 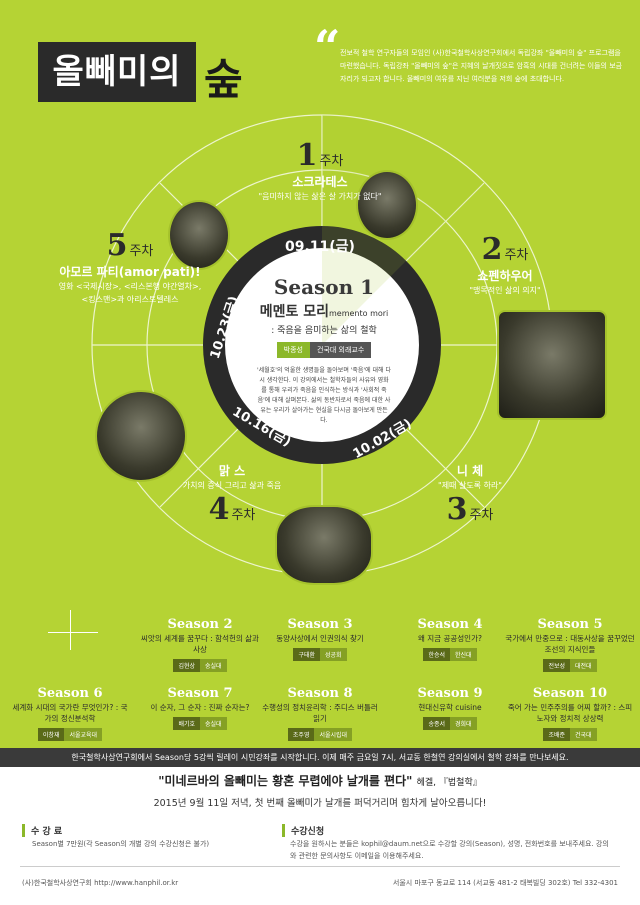 I want to click on footer-org: (사)한국철학사상연구회 http://www.hanphil.or.kr, so click(x=100, y=883).